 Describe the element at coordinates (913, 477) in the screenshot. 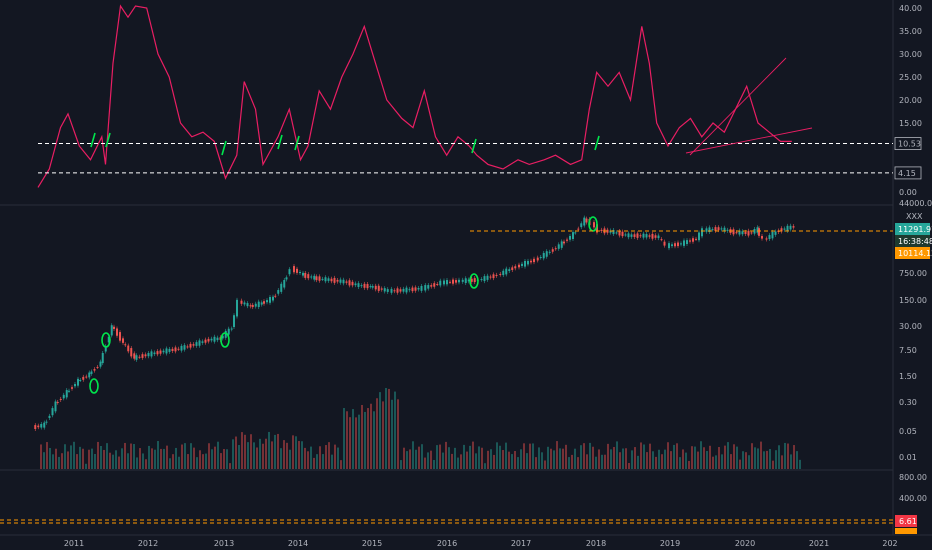

I see `lower-axis-tick: 800.00` at that location.